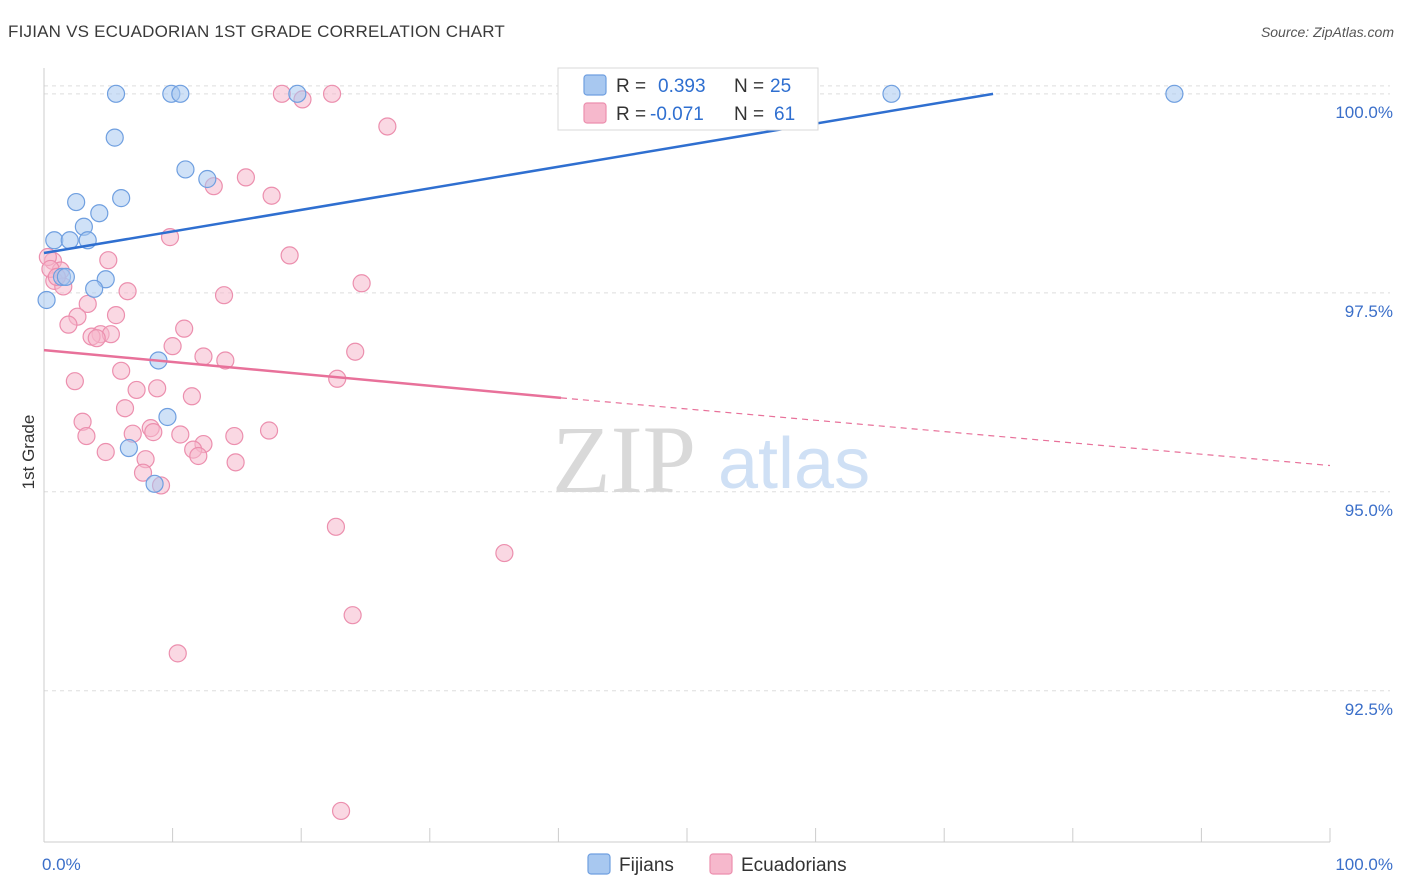  What do you see at coordinates (646, 865) in the screenshot?
I see `legend-fijians-label: Fijians` at bounding box center [646, 865].